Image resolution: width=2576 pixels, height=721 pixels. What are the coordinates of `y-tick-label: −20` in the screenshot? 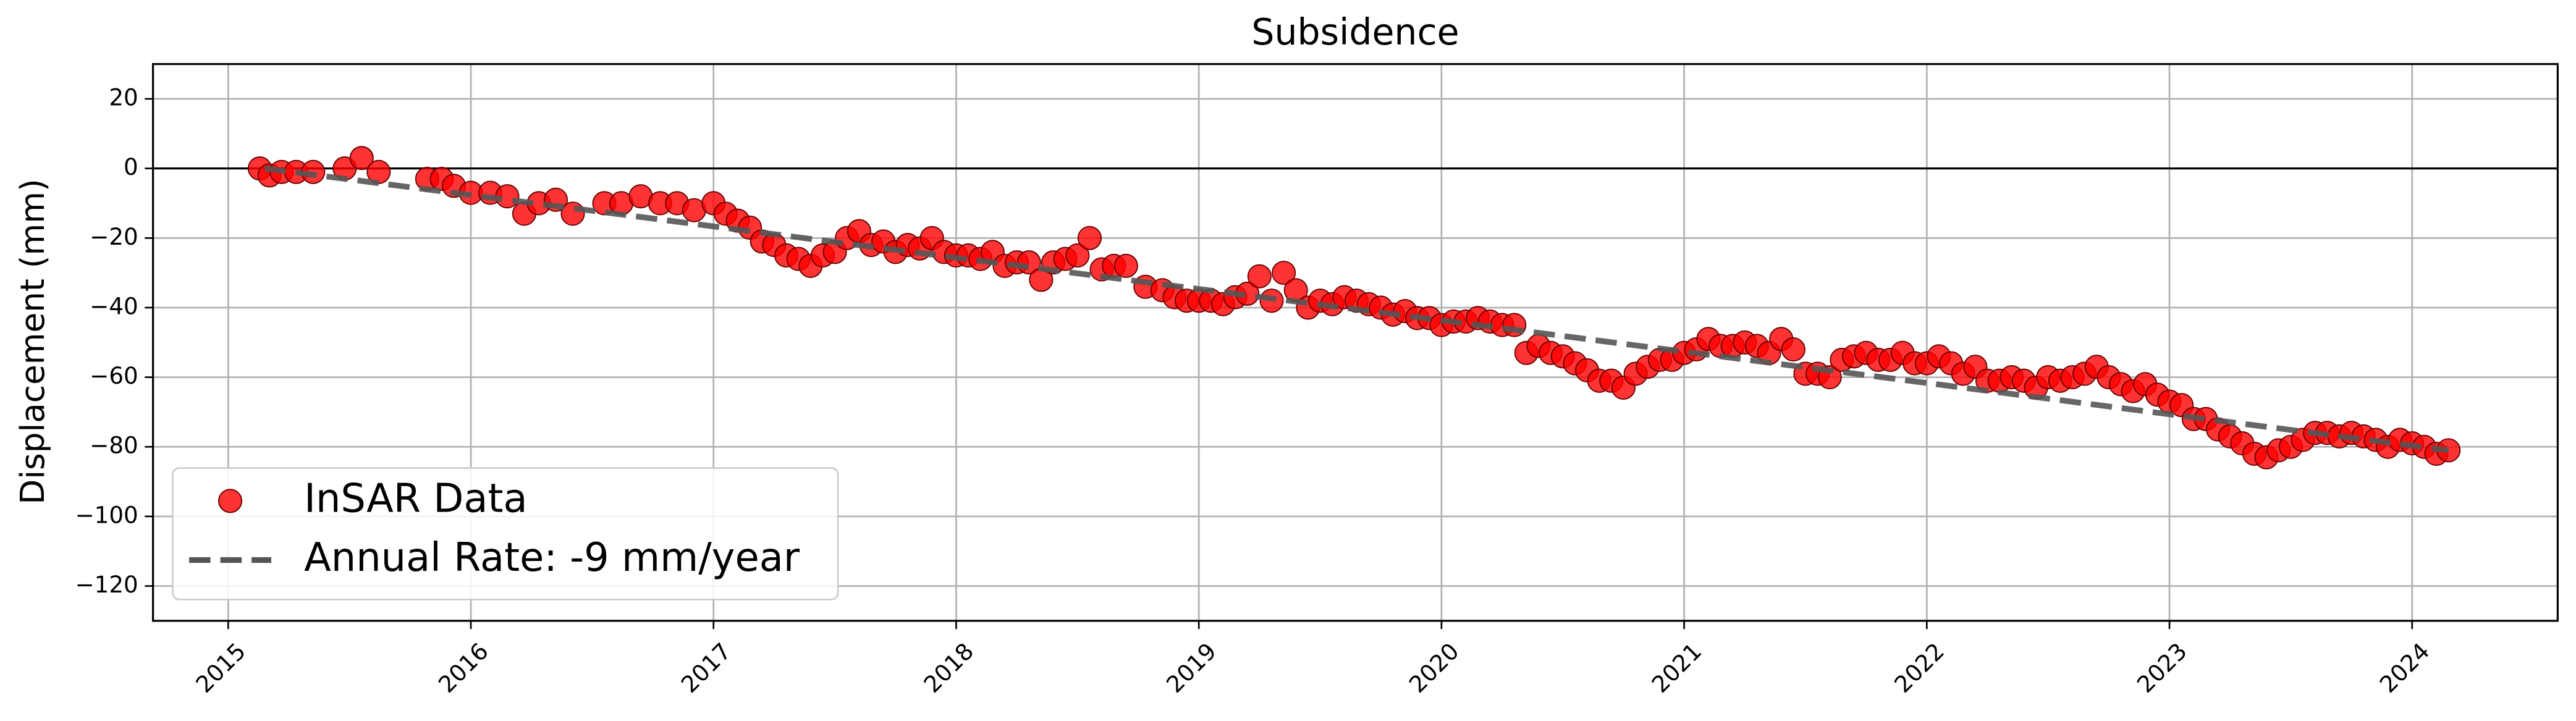 It's located at (114, 236).